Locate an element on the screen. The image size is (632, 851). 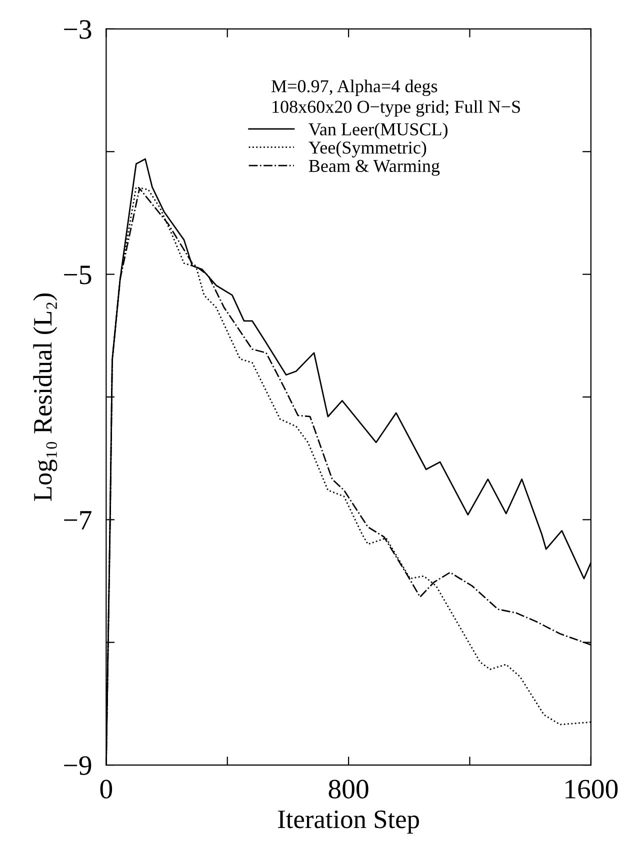
legend-label: Beam & Warming is located at coordinates (374, 168).